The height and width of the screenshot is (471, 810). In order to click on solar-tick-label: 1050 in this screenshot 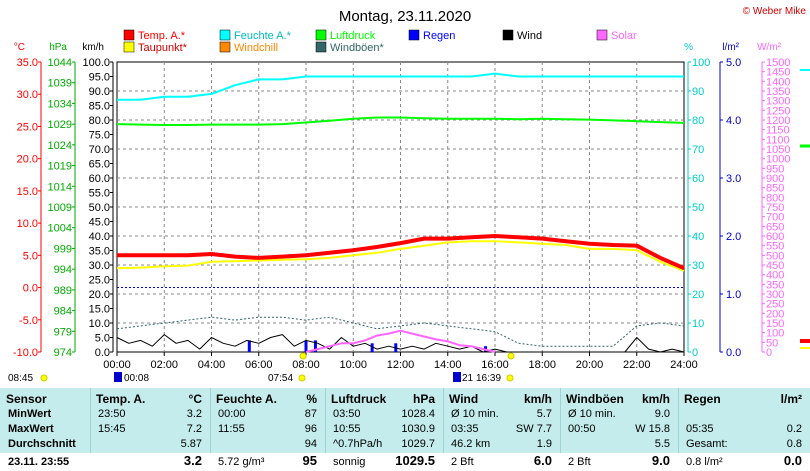, I will do `click(778, 150)`.